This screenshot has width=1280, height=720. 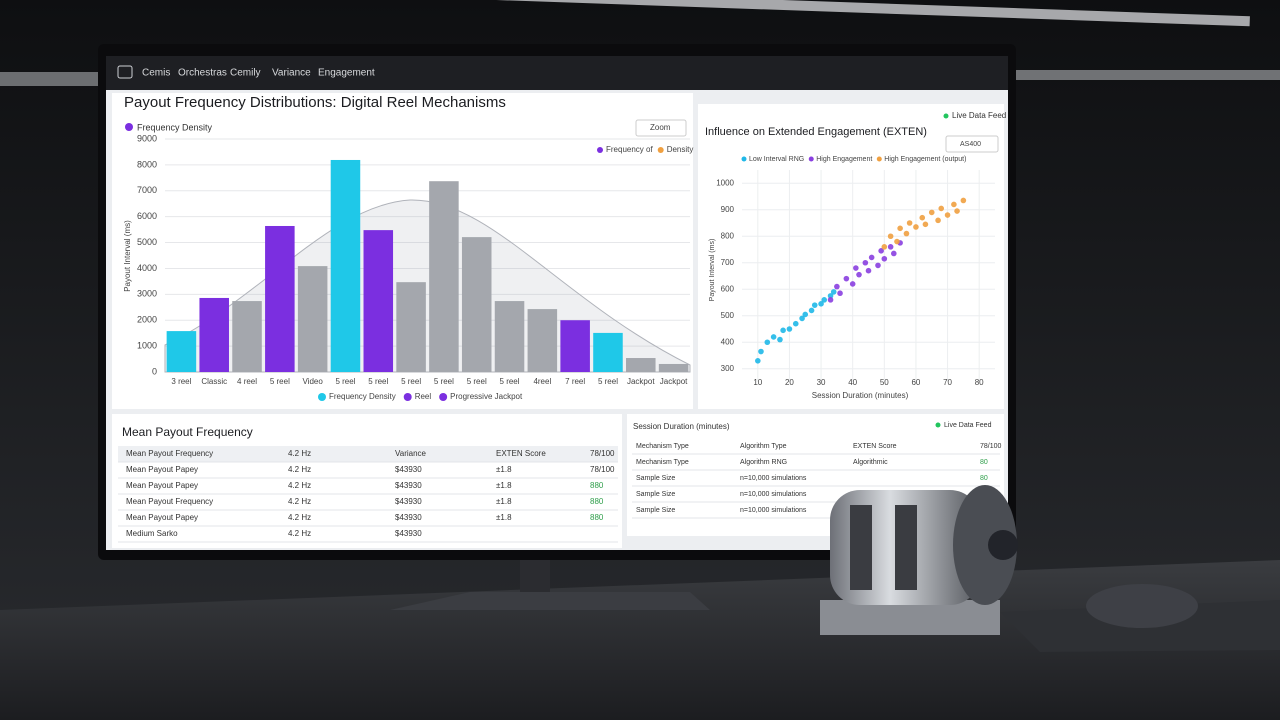 I want to click on button-label: AS400, so click(x=970, y=144).